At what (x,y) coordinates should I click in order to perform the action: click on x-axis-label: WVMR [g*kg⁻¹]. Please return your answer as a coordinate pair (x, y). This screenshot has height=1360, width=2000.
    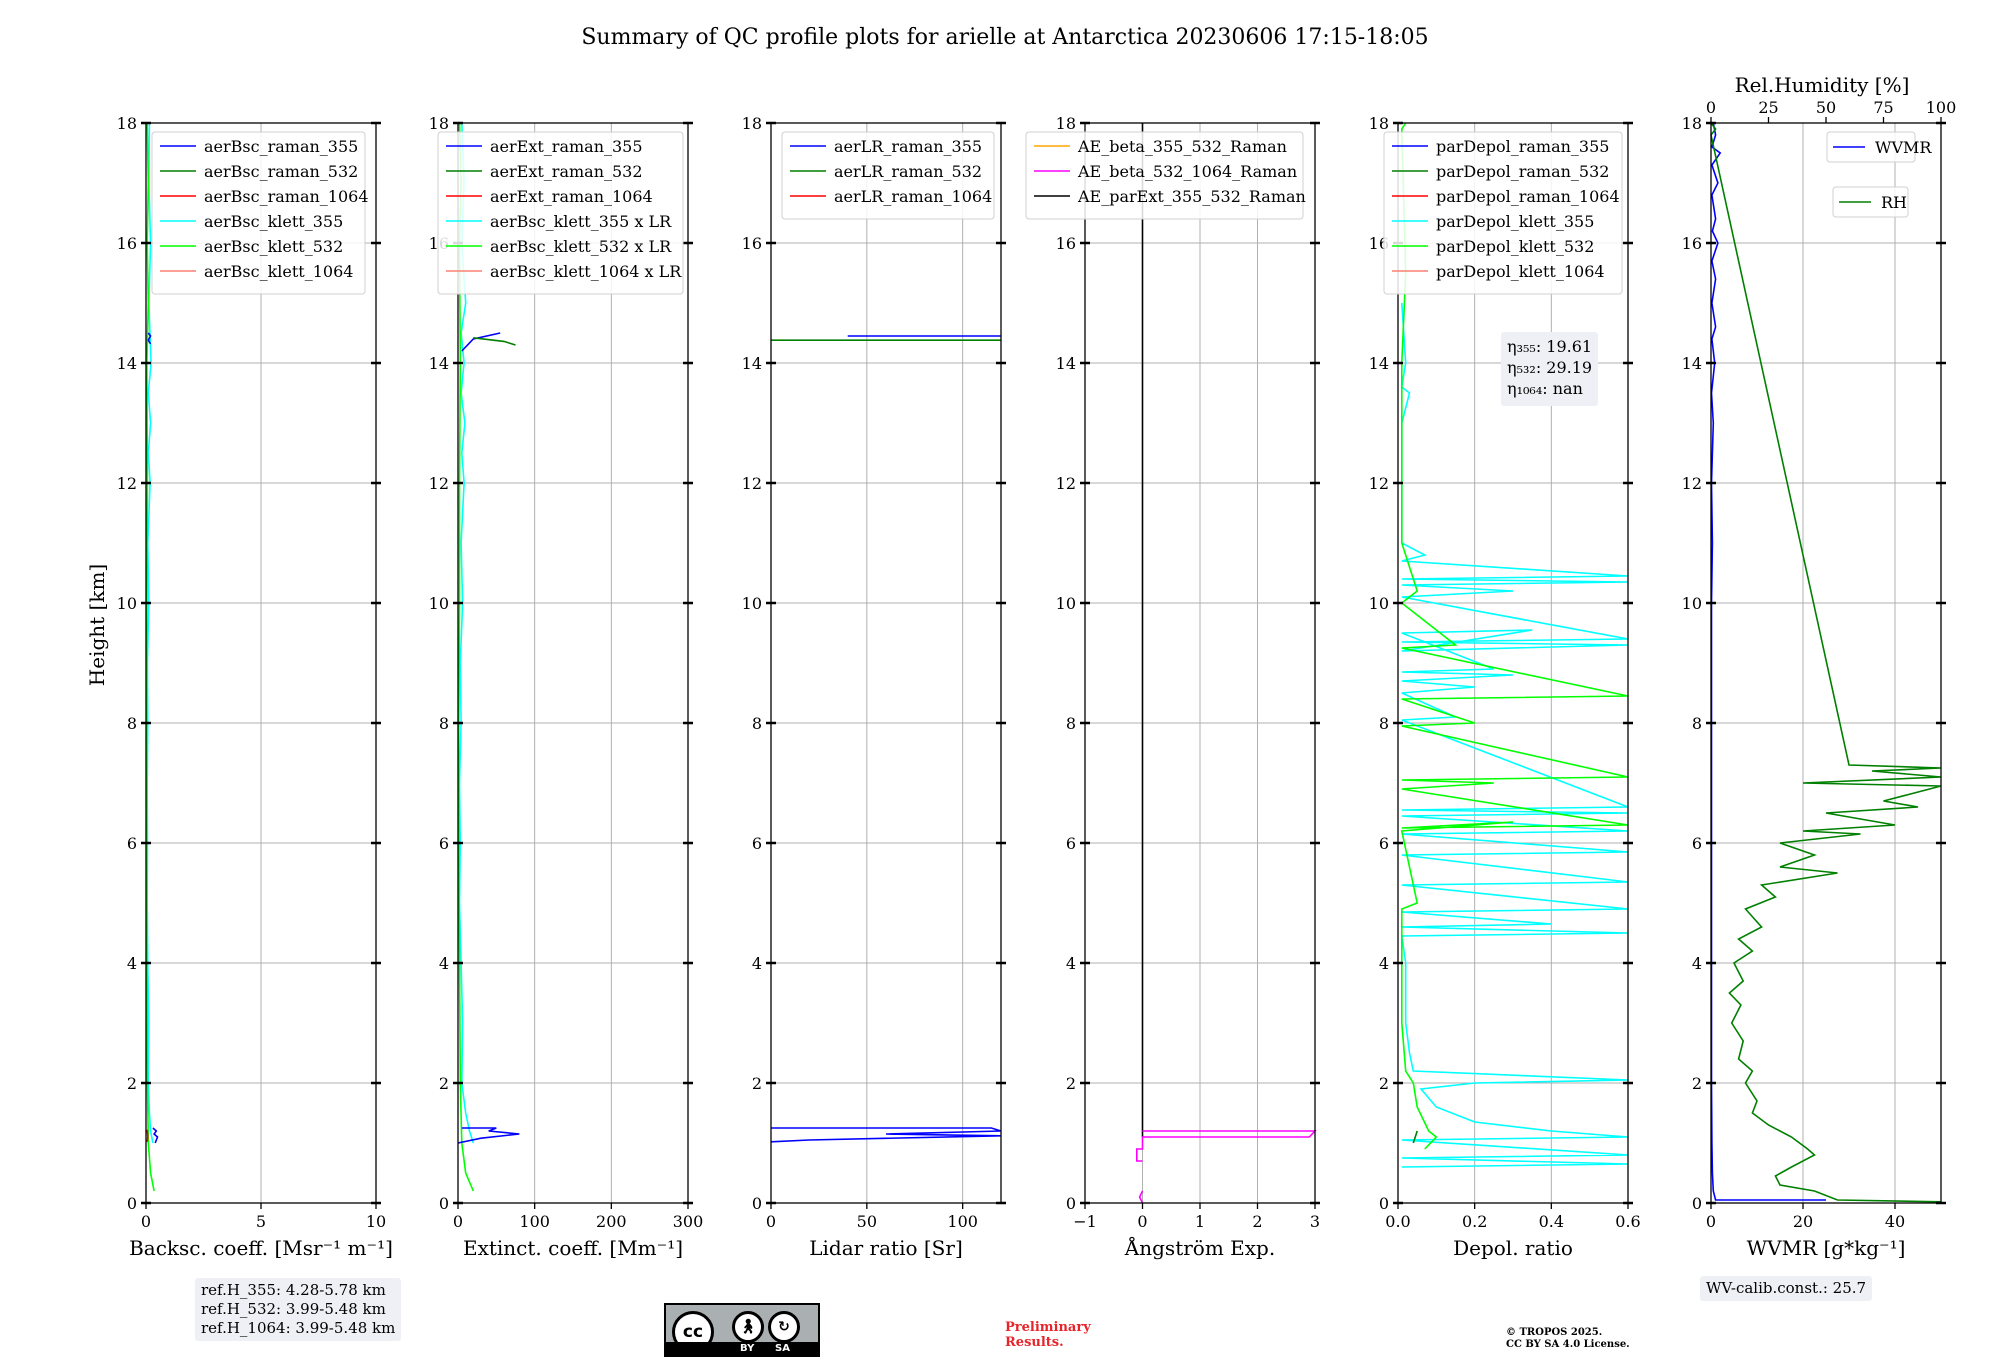
    Looking at the image, I should click on (1826, 1248).